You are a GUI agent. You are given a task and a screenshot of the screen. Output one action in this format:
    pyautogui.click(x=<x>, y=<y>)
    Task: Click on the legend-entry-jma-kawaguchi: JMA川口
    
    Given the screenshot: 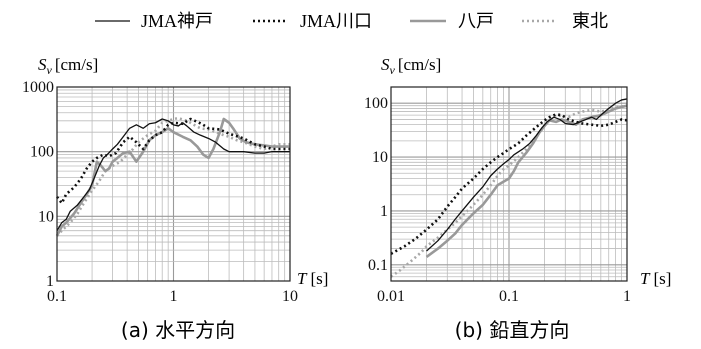 What is the action you would take?
    pyautogui.click(x=312, y=21)
    